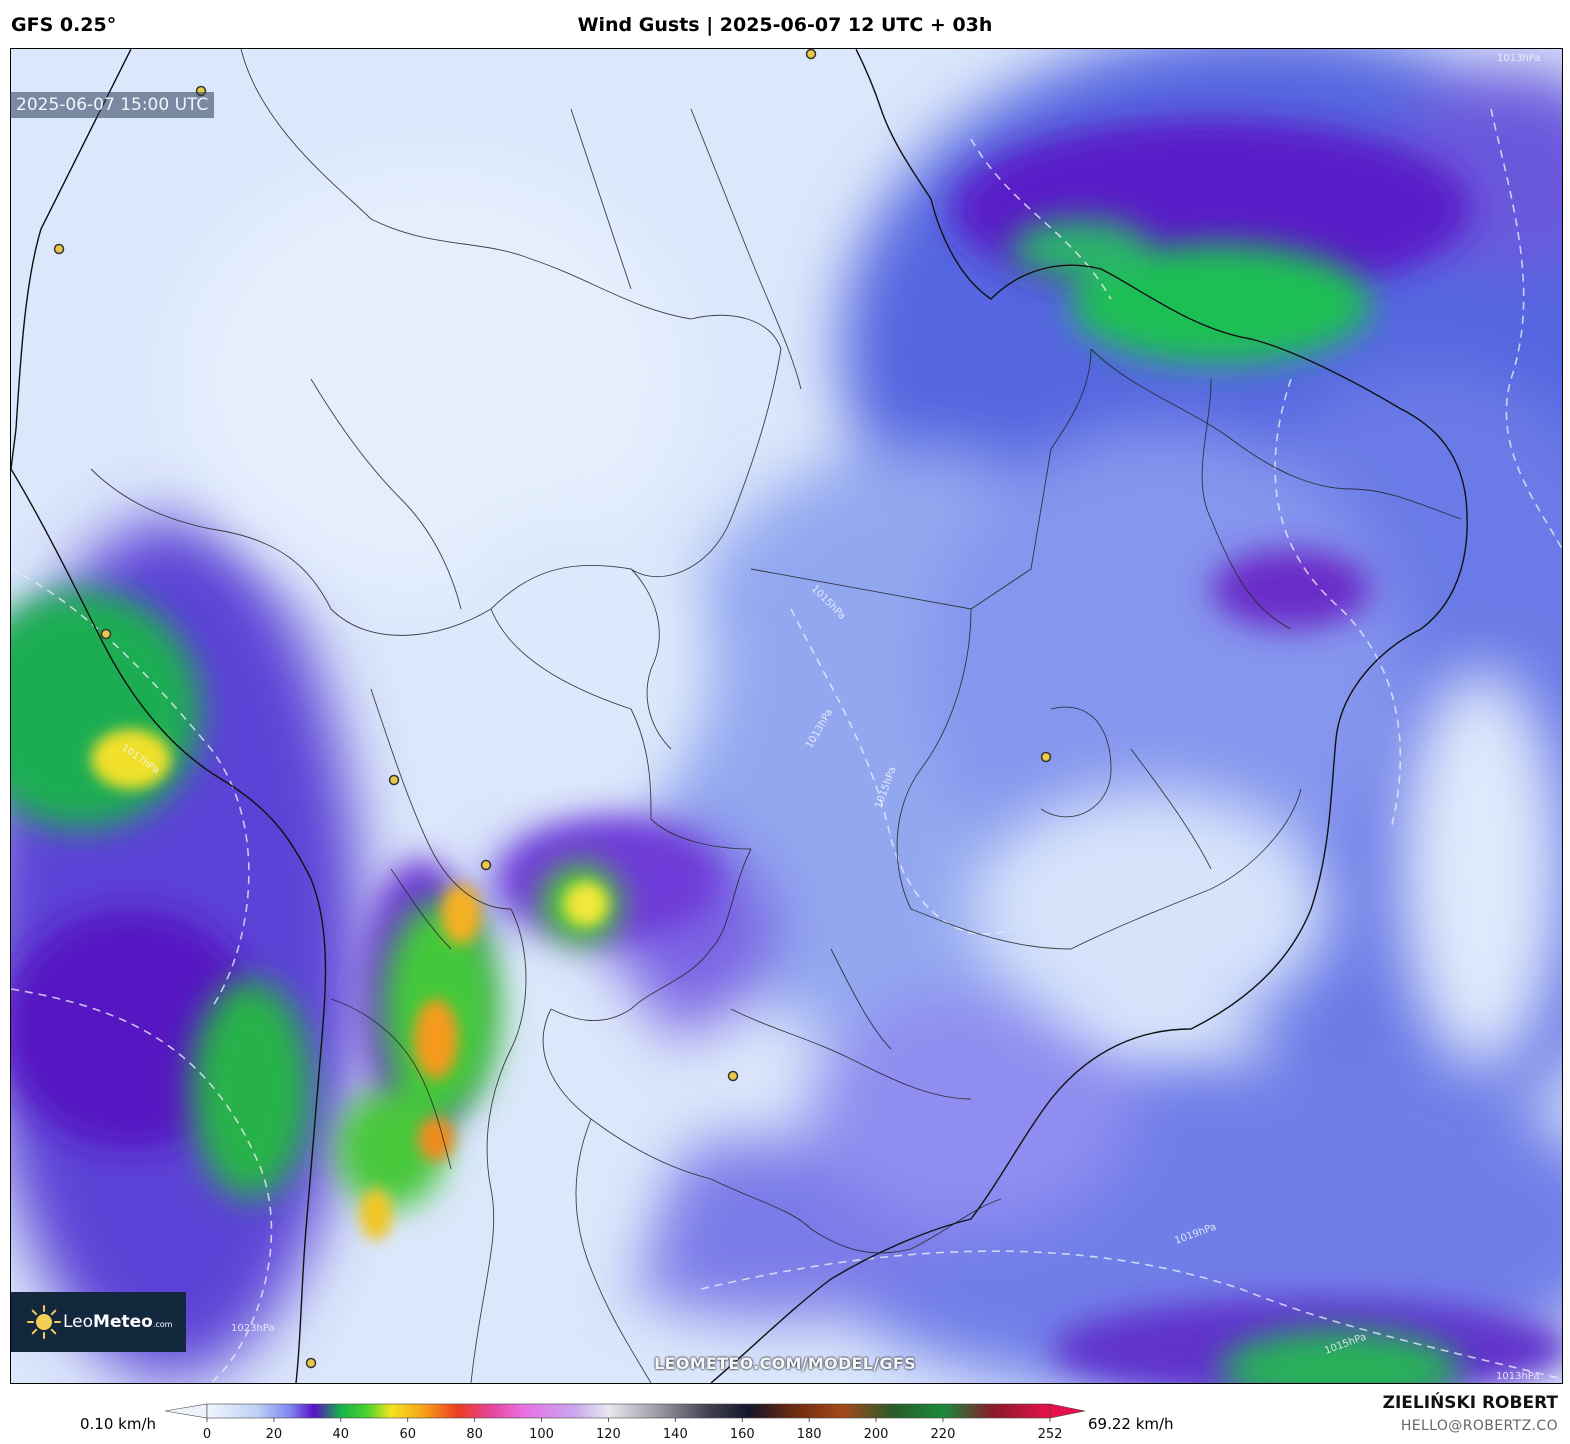  Describe the element at coordinates (186, 1411) in the screenshot. I see `colorbar-min-arrow` at that location.